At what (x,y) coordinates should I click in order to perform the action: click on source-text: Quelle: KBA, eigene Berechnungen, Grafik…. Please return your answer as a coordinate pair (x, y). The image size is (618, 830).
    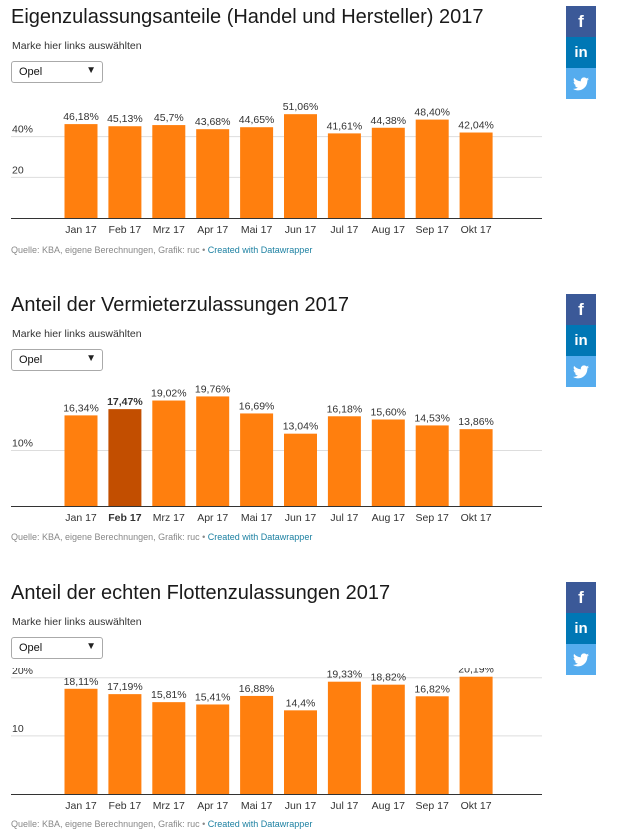
    Looking at the image, I should click on (105, 250).